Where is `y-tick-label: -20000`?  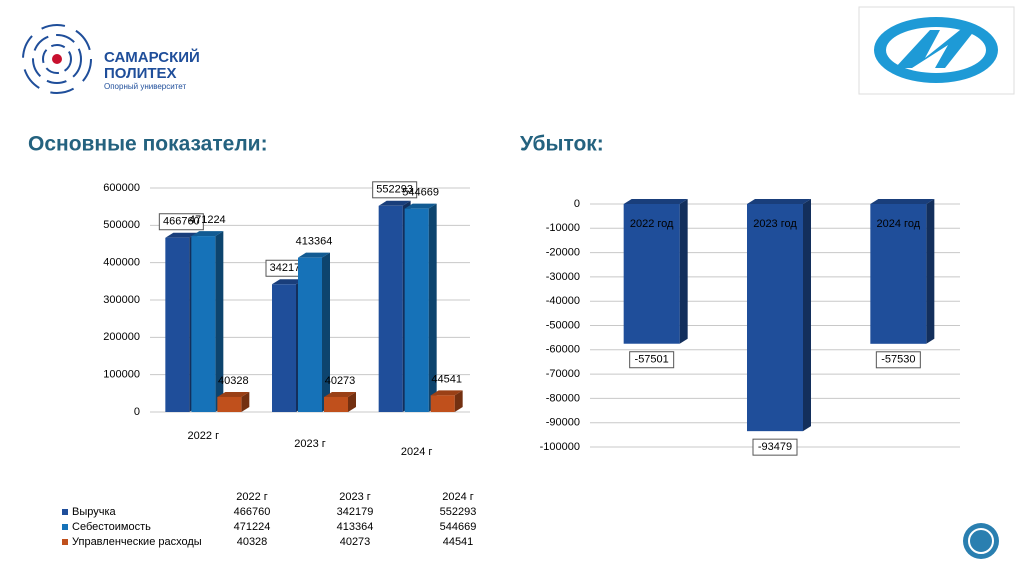
y-tick-label: -20000 is located at coordinates (563, 253).